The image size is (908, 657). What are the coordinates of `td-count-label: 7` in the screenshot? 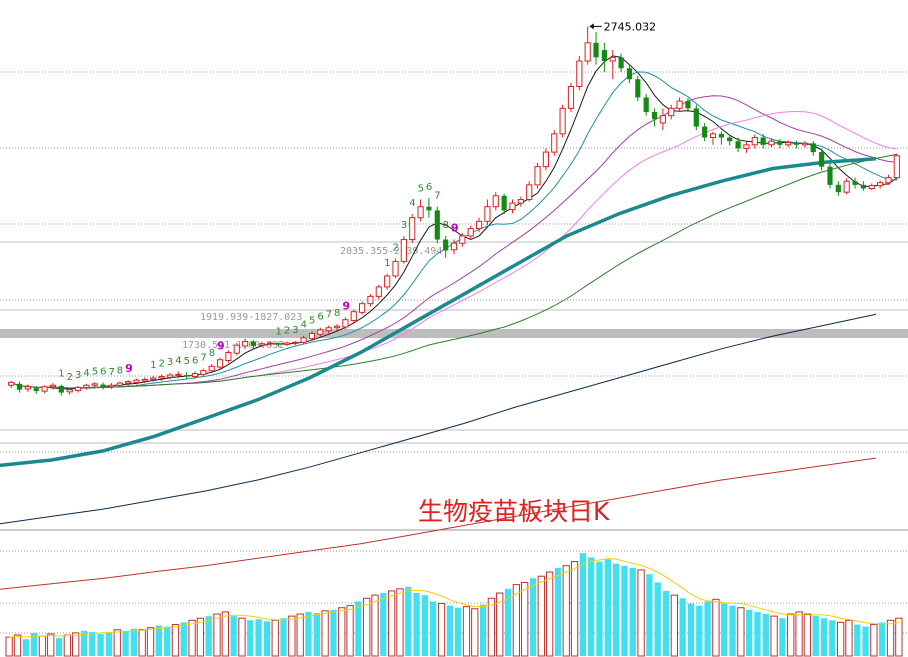 It's located at (437, 196).